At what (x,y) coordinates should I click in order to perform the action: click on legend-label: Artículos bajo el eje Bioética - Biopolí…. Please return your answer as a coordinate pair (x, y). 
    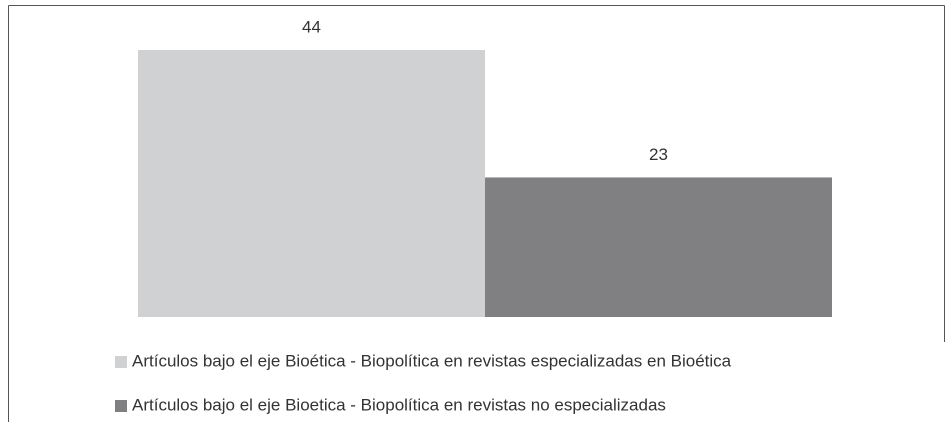
    Looking at the image, I should click on (432, 360).